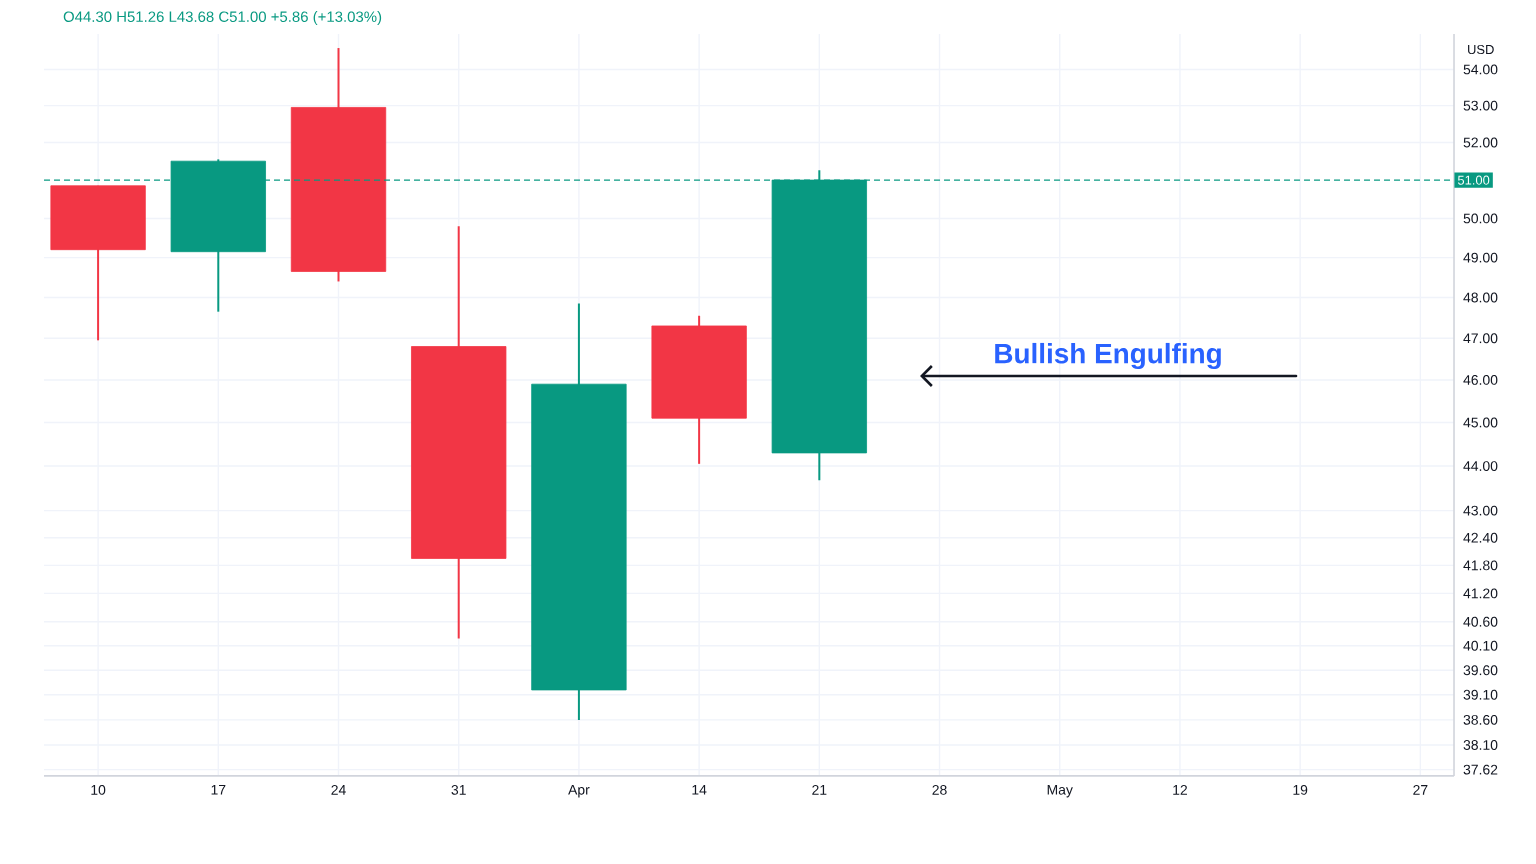  What do you see at coordinates (1108, 356) in the screenshot?
I see `annotation: Bullish Engulfing` at bounding box center [1108, 356].